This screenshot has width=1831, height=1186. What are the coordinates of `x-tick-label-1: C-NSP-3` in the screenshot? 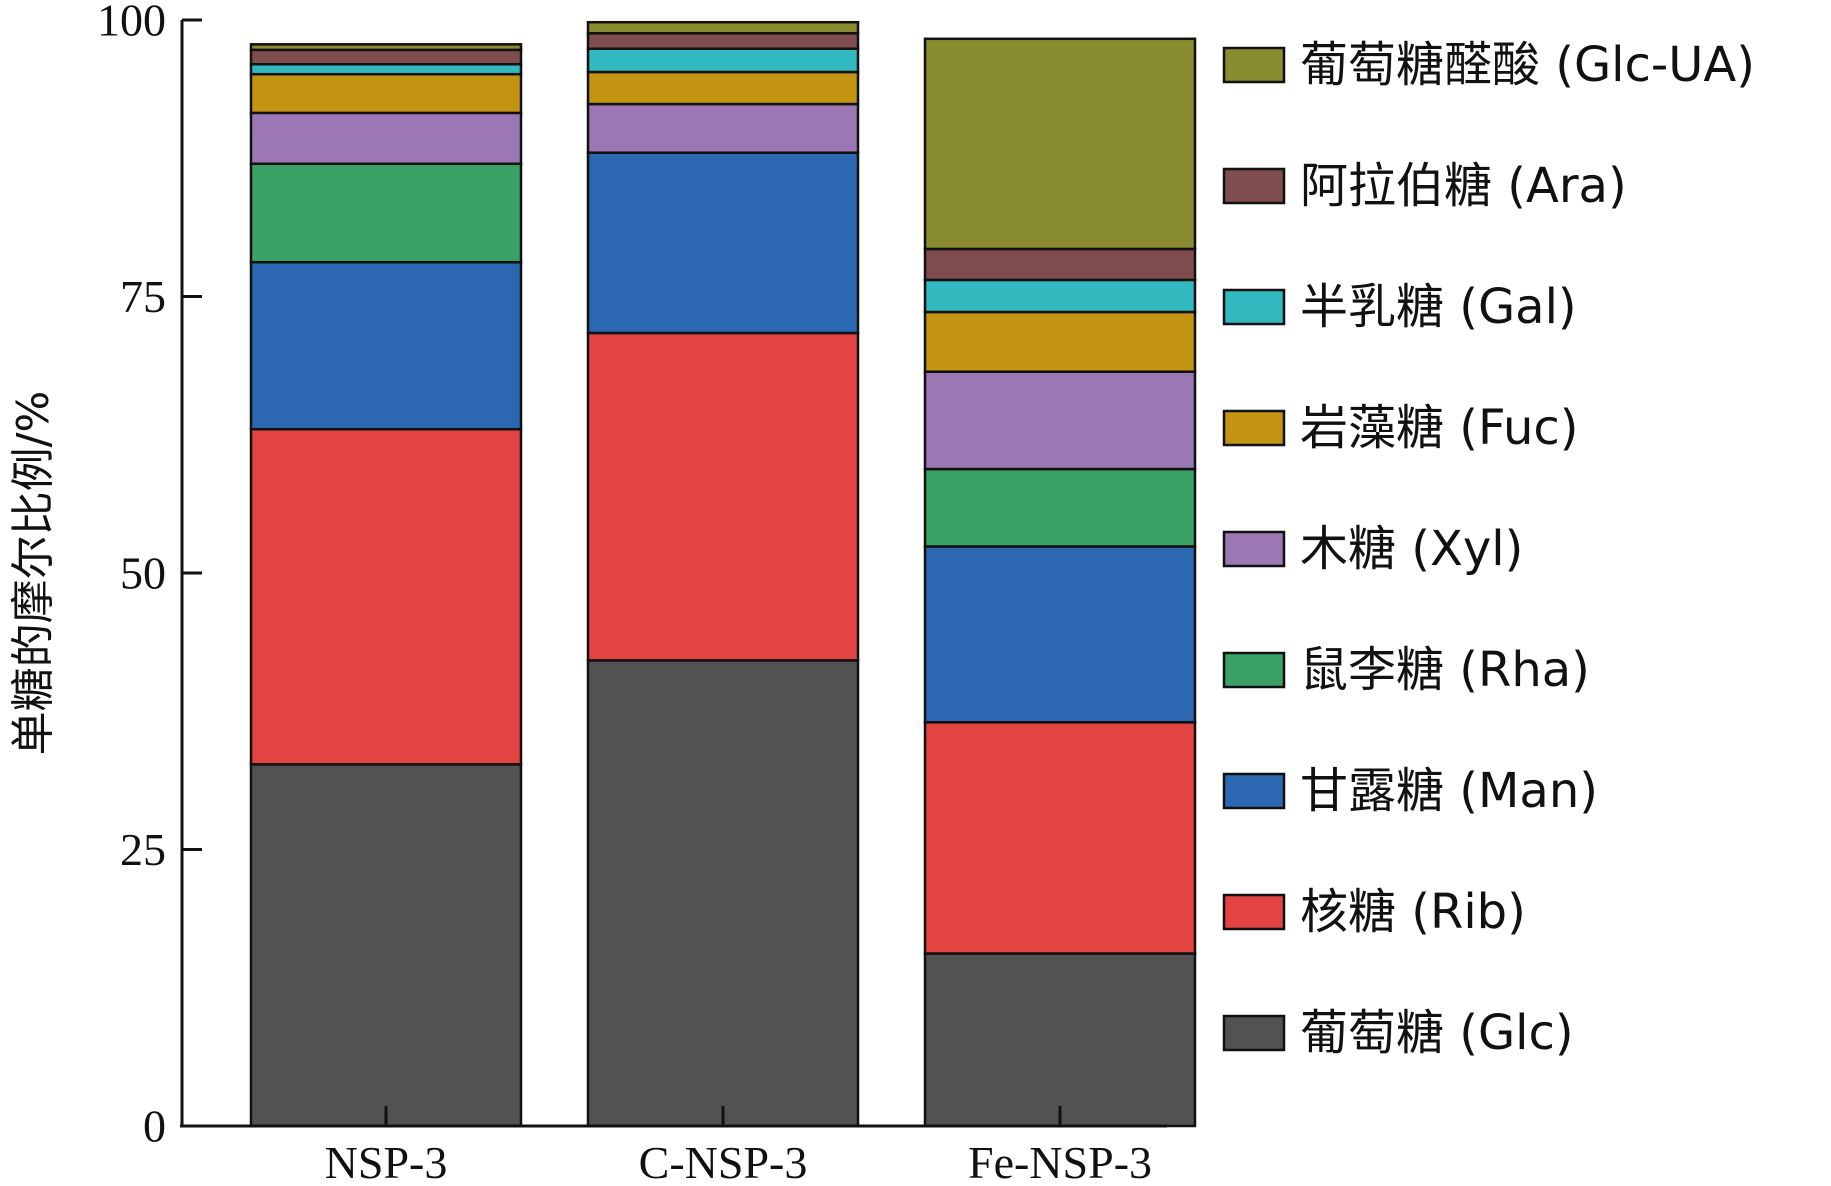 It's located at (723, 1161).